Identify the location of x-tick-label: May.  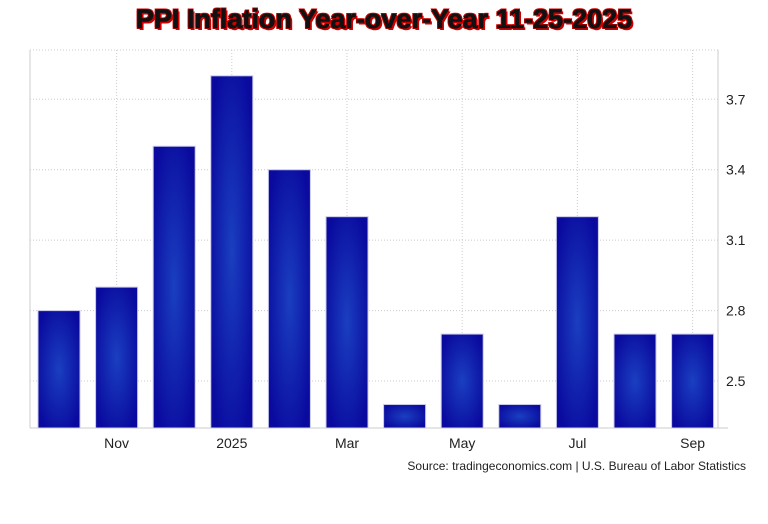
(462, 443).